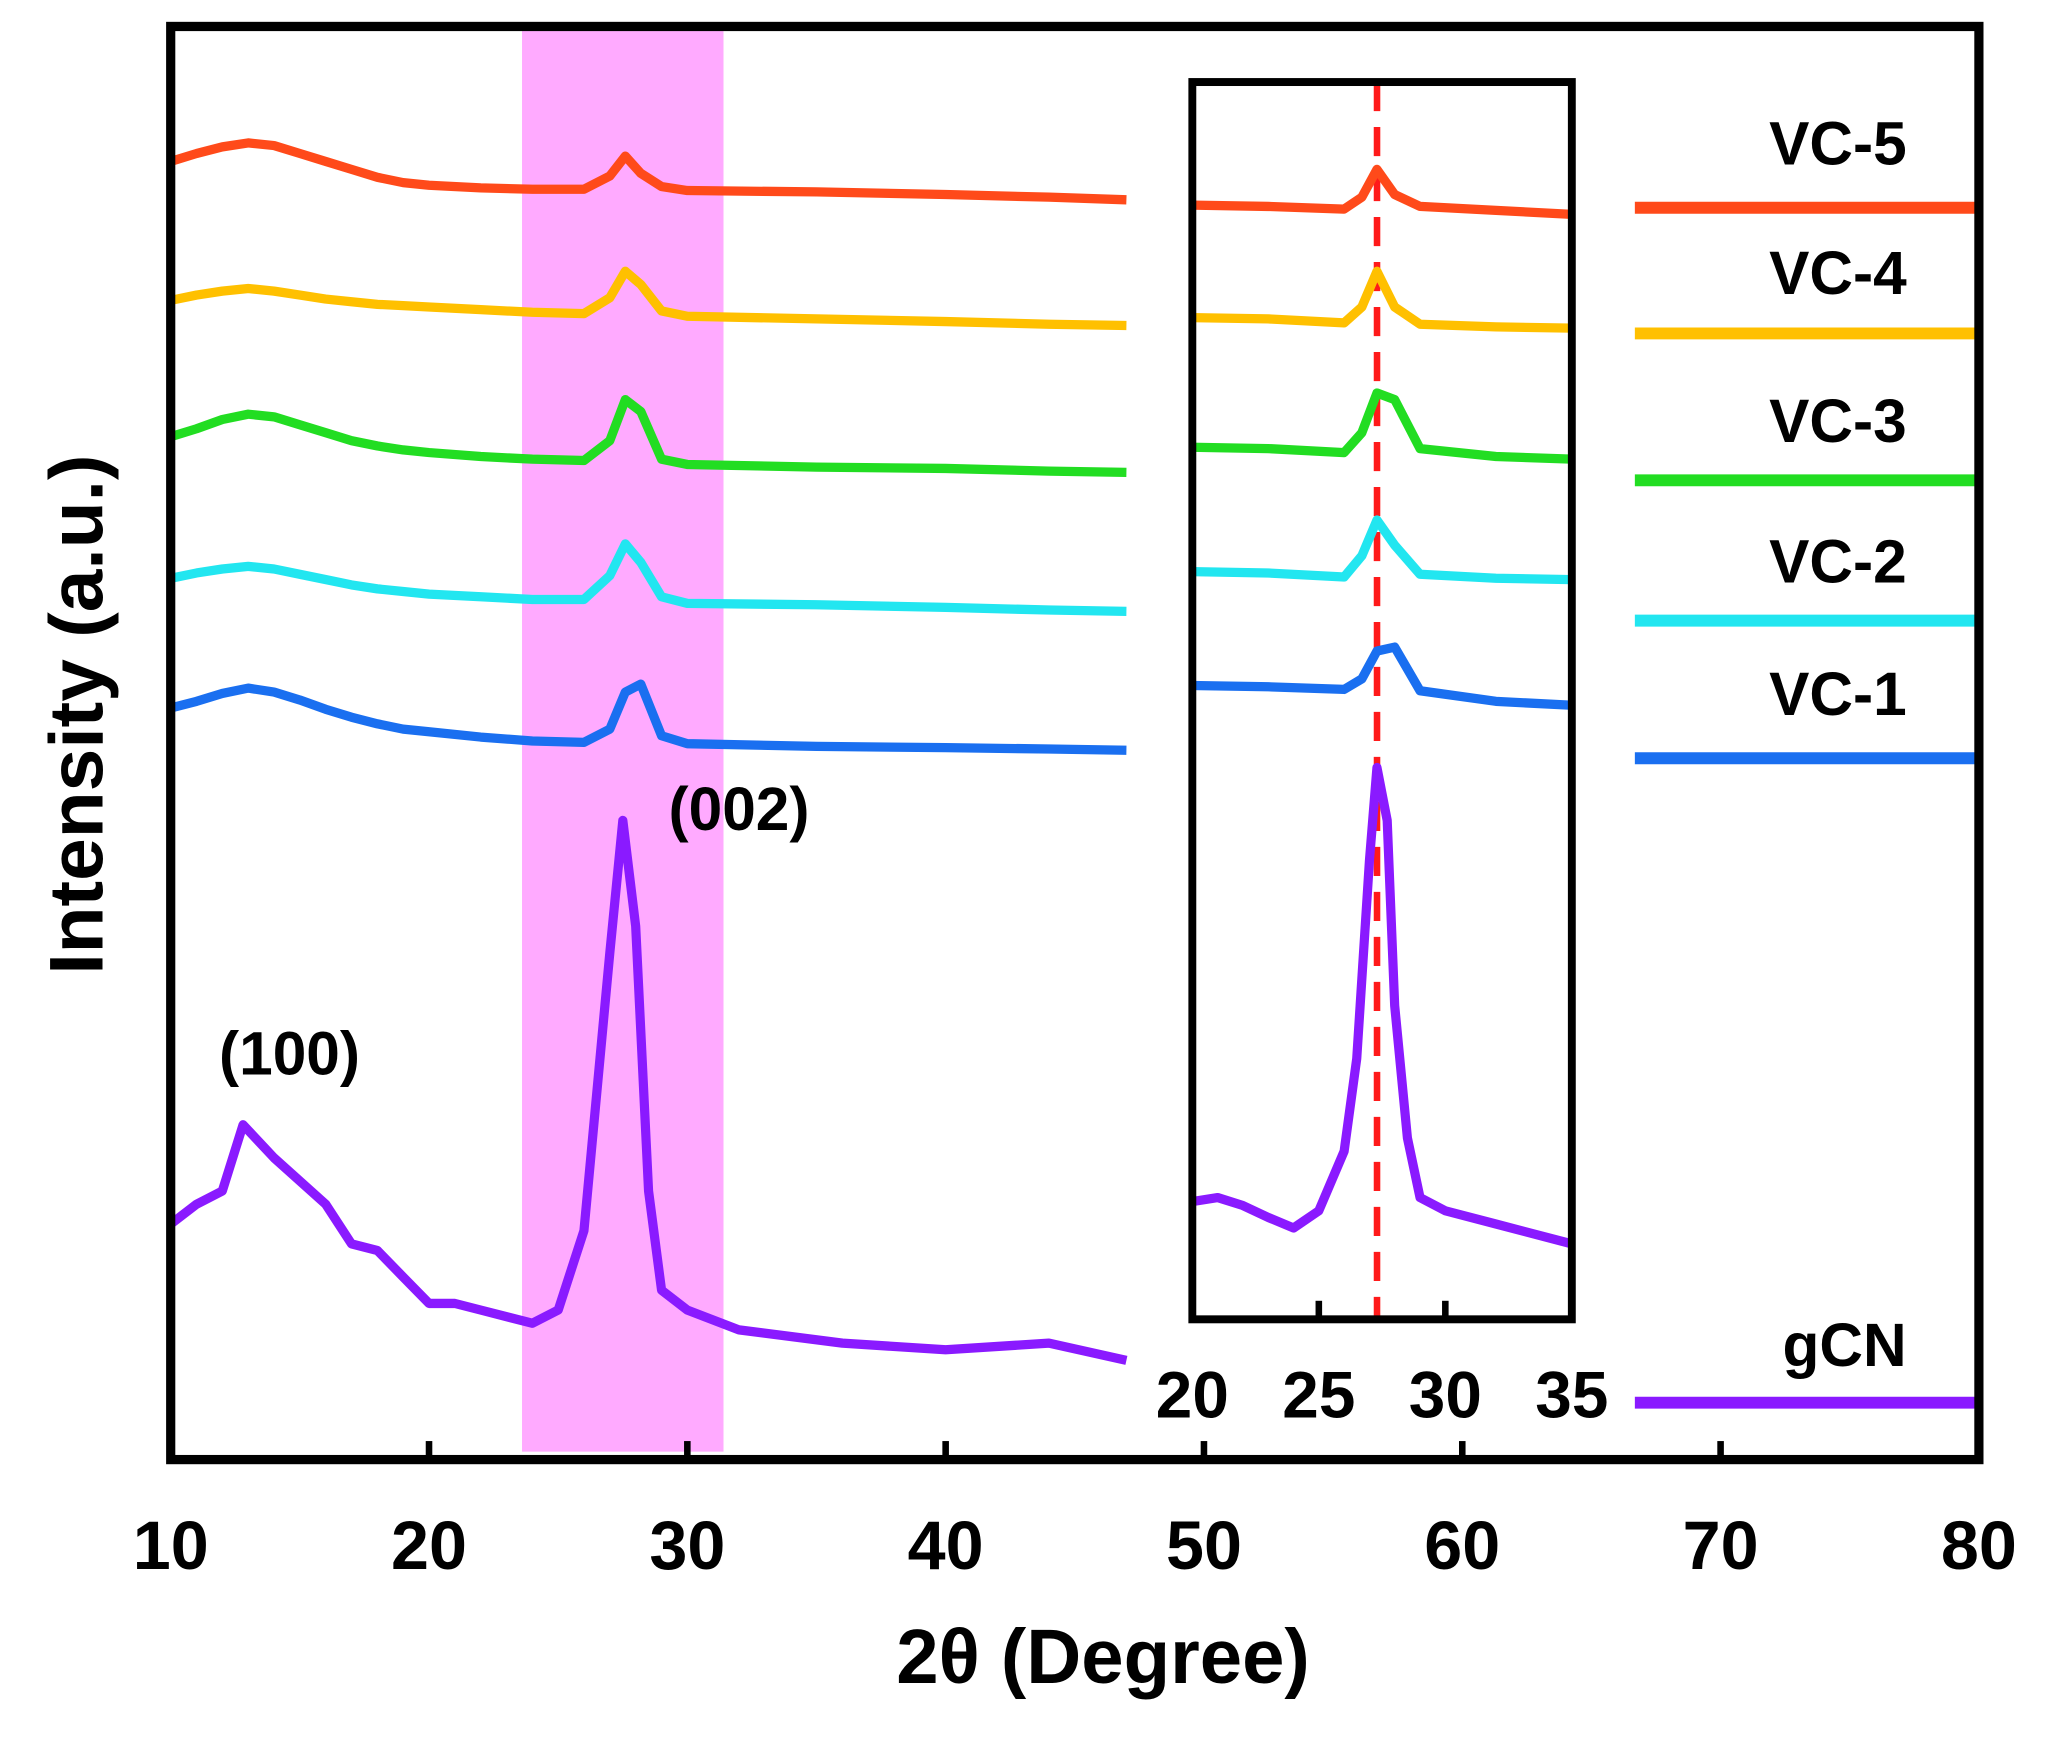 This screenshot has width=2059, height=1756. What do you see at coordinates (1845, 1345) in the screenshot?
I see `legend-label: gCN` at bounding box center [1845, 1345].